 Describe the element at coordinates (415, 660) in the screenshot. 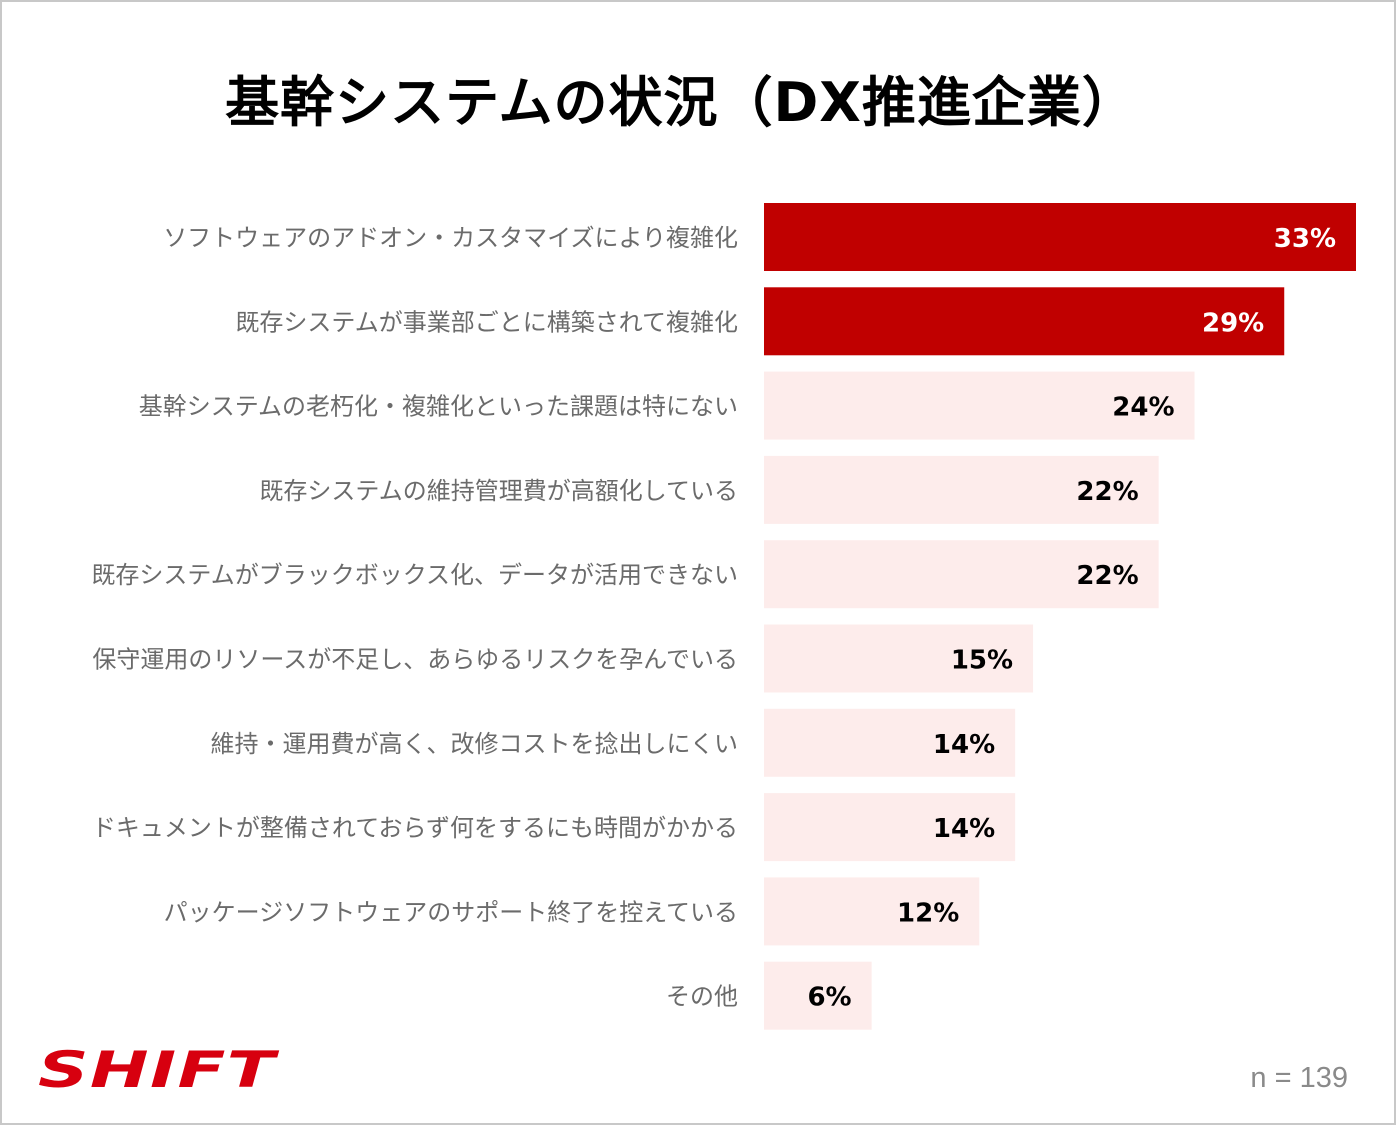

I see `category-label: 保守運用のリソースが不足し、あらゆるリスクを孕んでいる` at that location.